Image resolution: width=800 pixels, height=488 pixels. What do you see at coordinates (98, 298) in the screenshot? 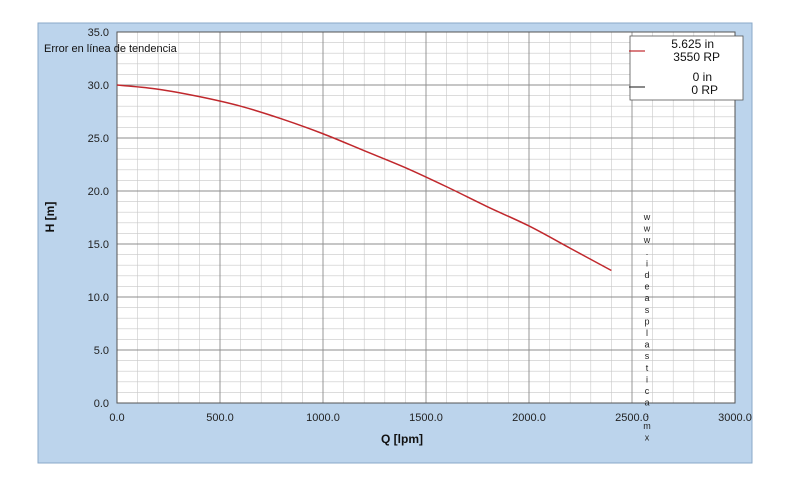
I see `y-tick-label: 10.0` at bounding box center [98, 298].